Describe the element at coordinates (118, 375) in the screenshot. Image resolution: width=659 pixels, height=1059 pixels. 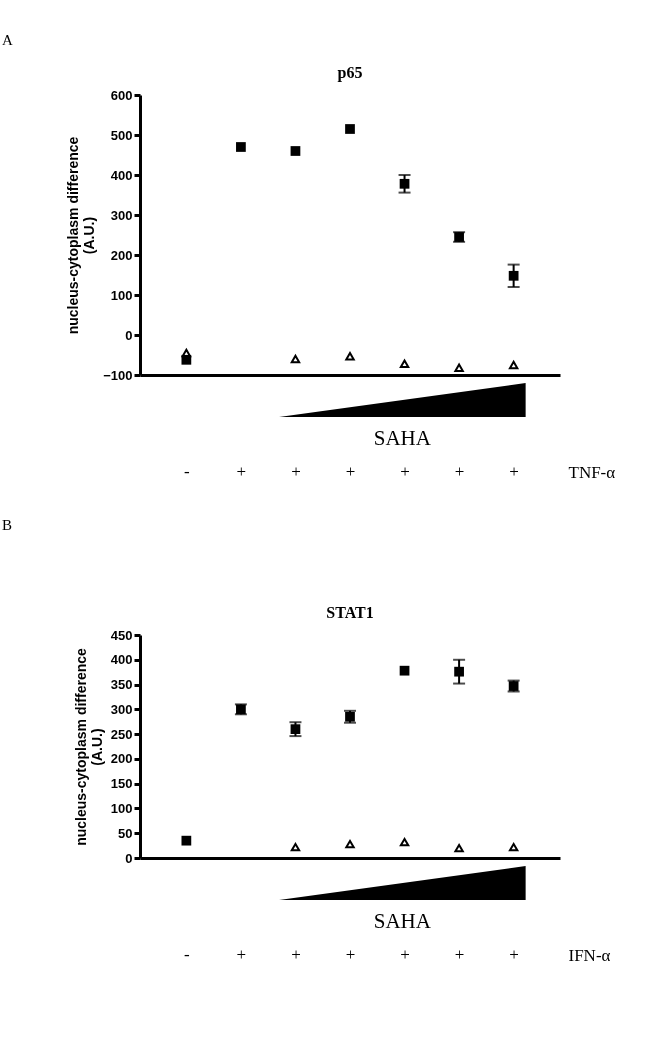
I see `y-tick-label: −100` at that location.